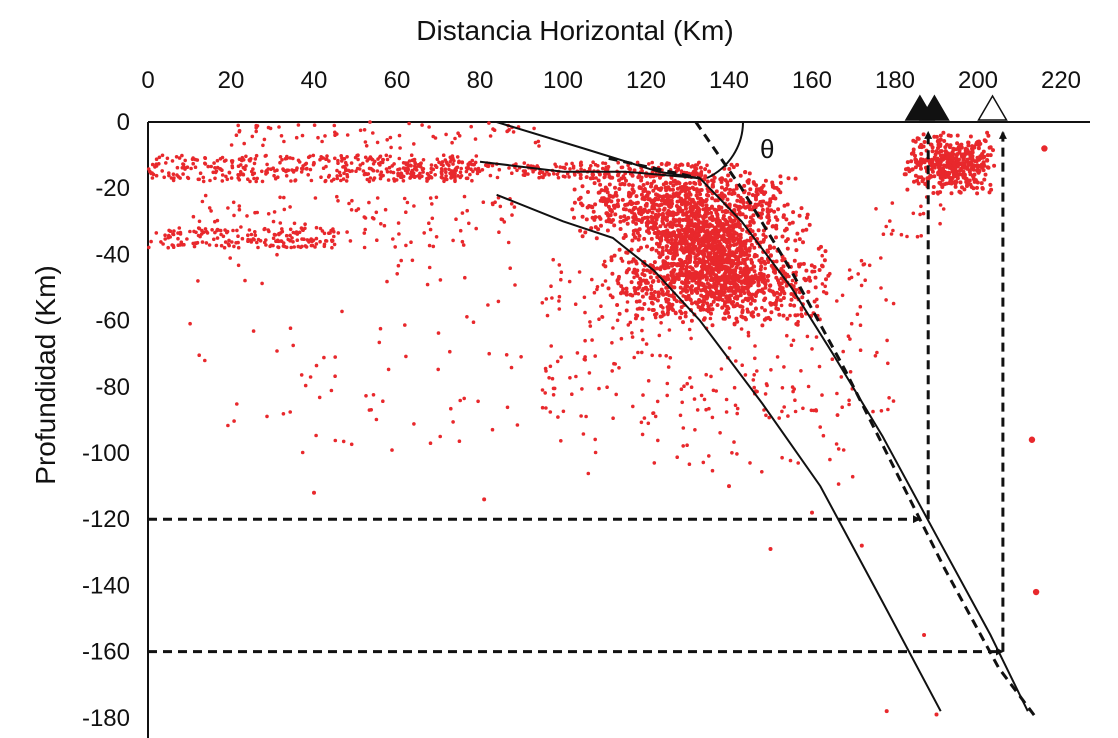 The image size is (1118, 738). What do you see at coordinates (112, 387) in the screenshot?
I see `y-tick-label: -80` at bounding box center [112, 387].